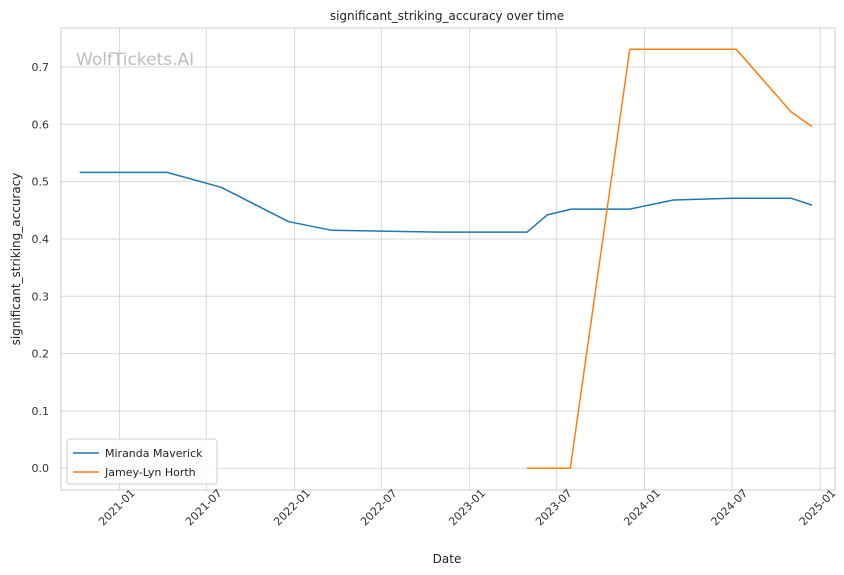  Describe the element at coordinates (41, 411) in the screenshot. I see `y-tick-label: 0.1` at that location.